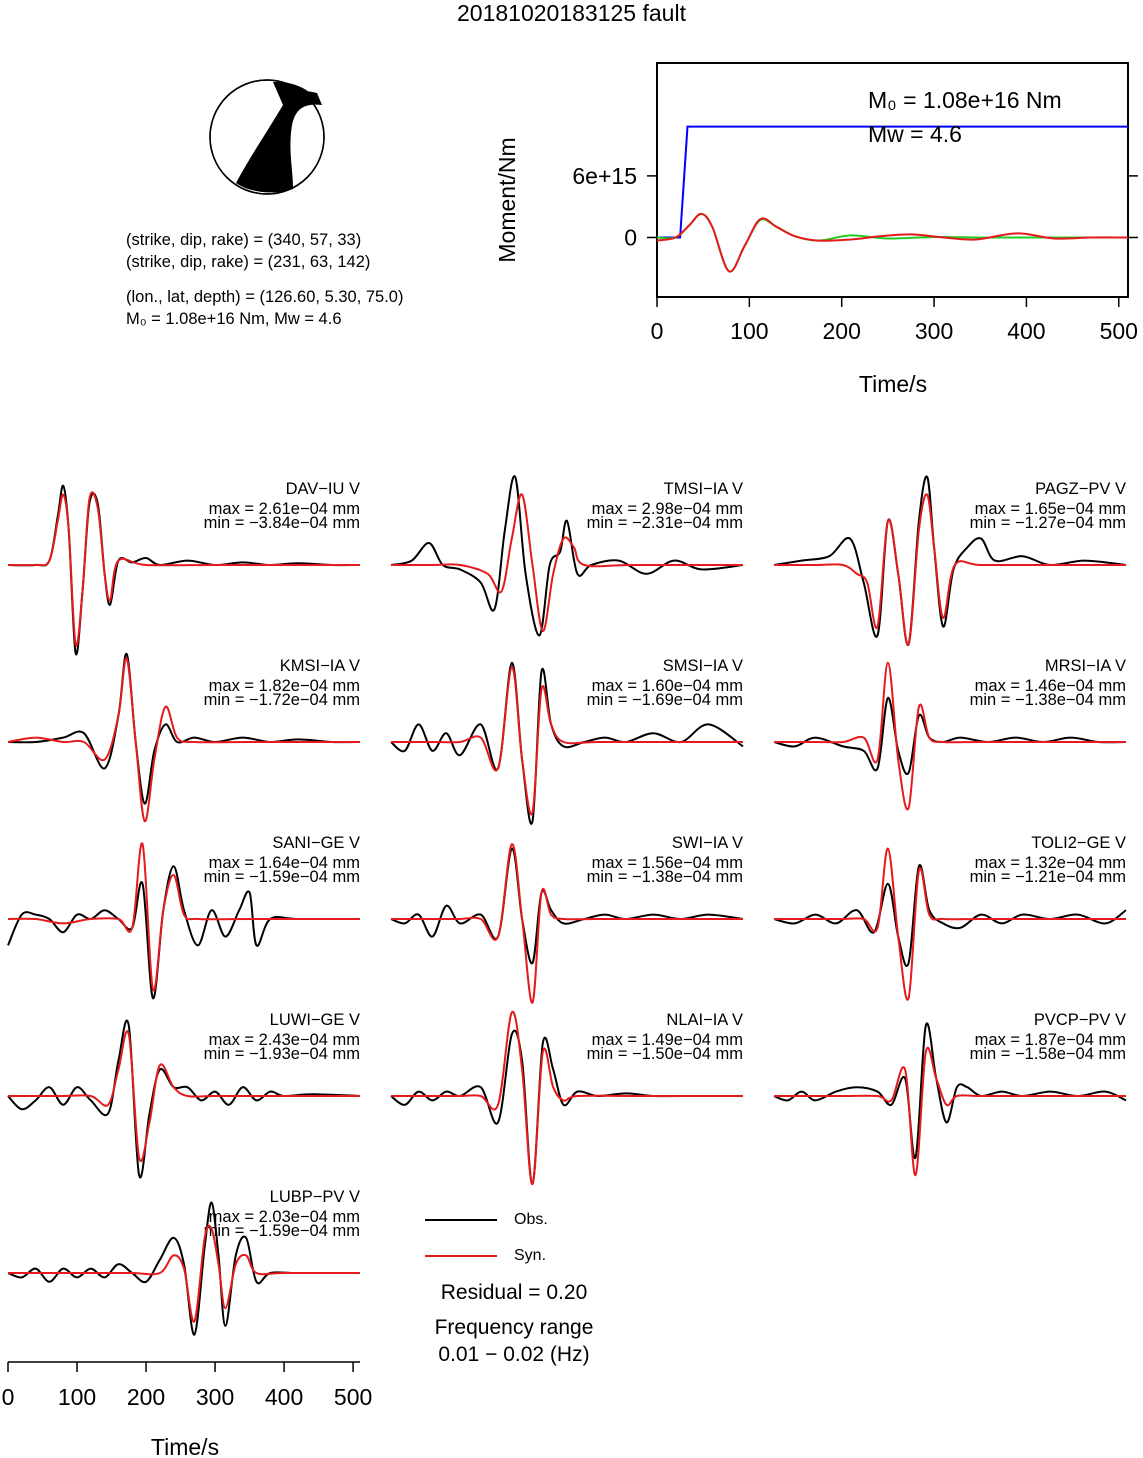 Image resolution: width=1143 pixels, height=1458 pixels. What do you see at coordinates (284, 863) in the screenshot?
I see `station-max: max = 1.64e−04 mm` at bounding box center [284, 863].